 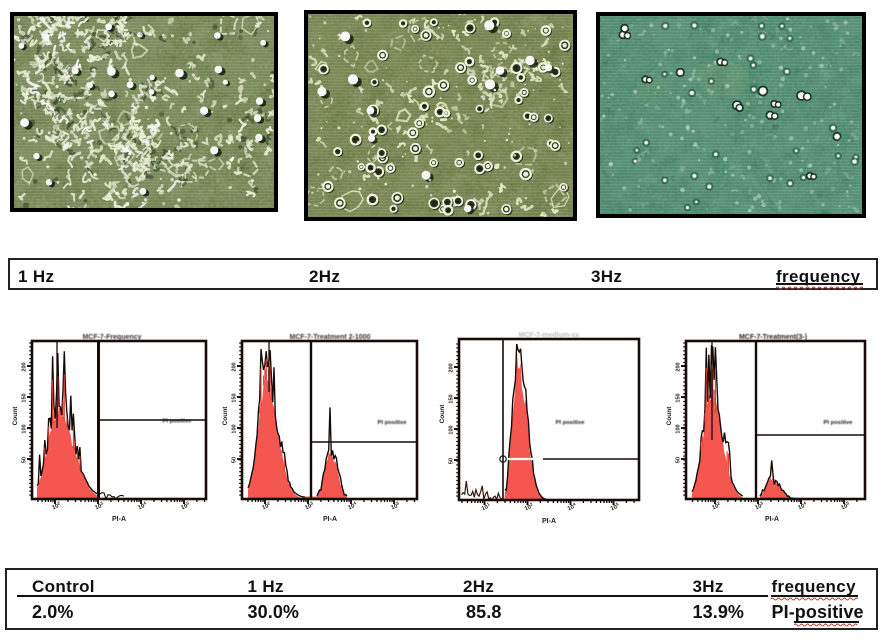 What do you see at coordinates (549, 335) in the screenshot?
I see `svg-text: MCF-7-medium-xx` at bounding box center [549, 335].